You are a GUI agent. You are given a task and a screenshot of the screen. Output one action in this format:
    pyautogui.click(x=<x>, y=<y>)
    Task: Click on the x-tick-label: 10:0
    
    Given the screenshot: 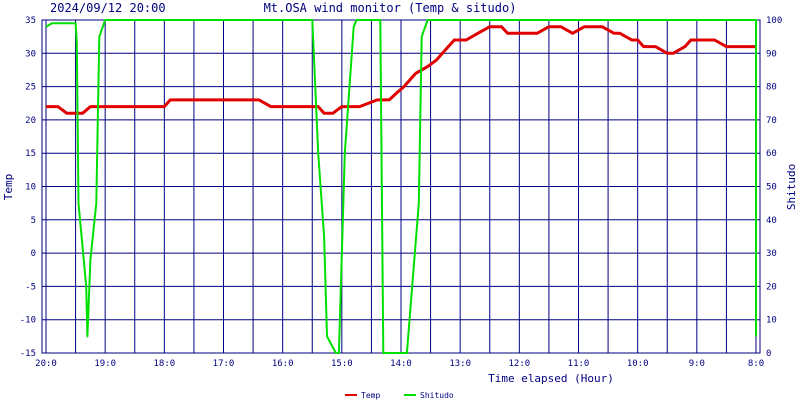 What is the action you would take?
    pyautogui.click(x=638, y=364)
    